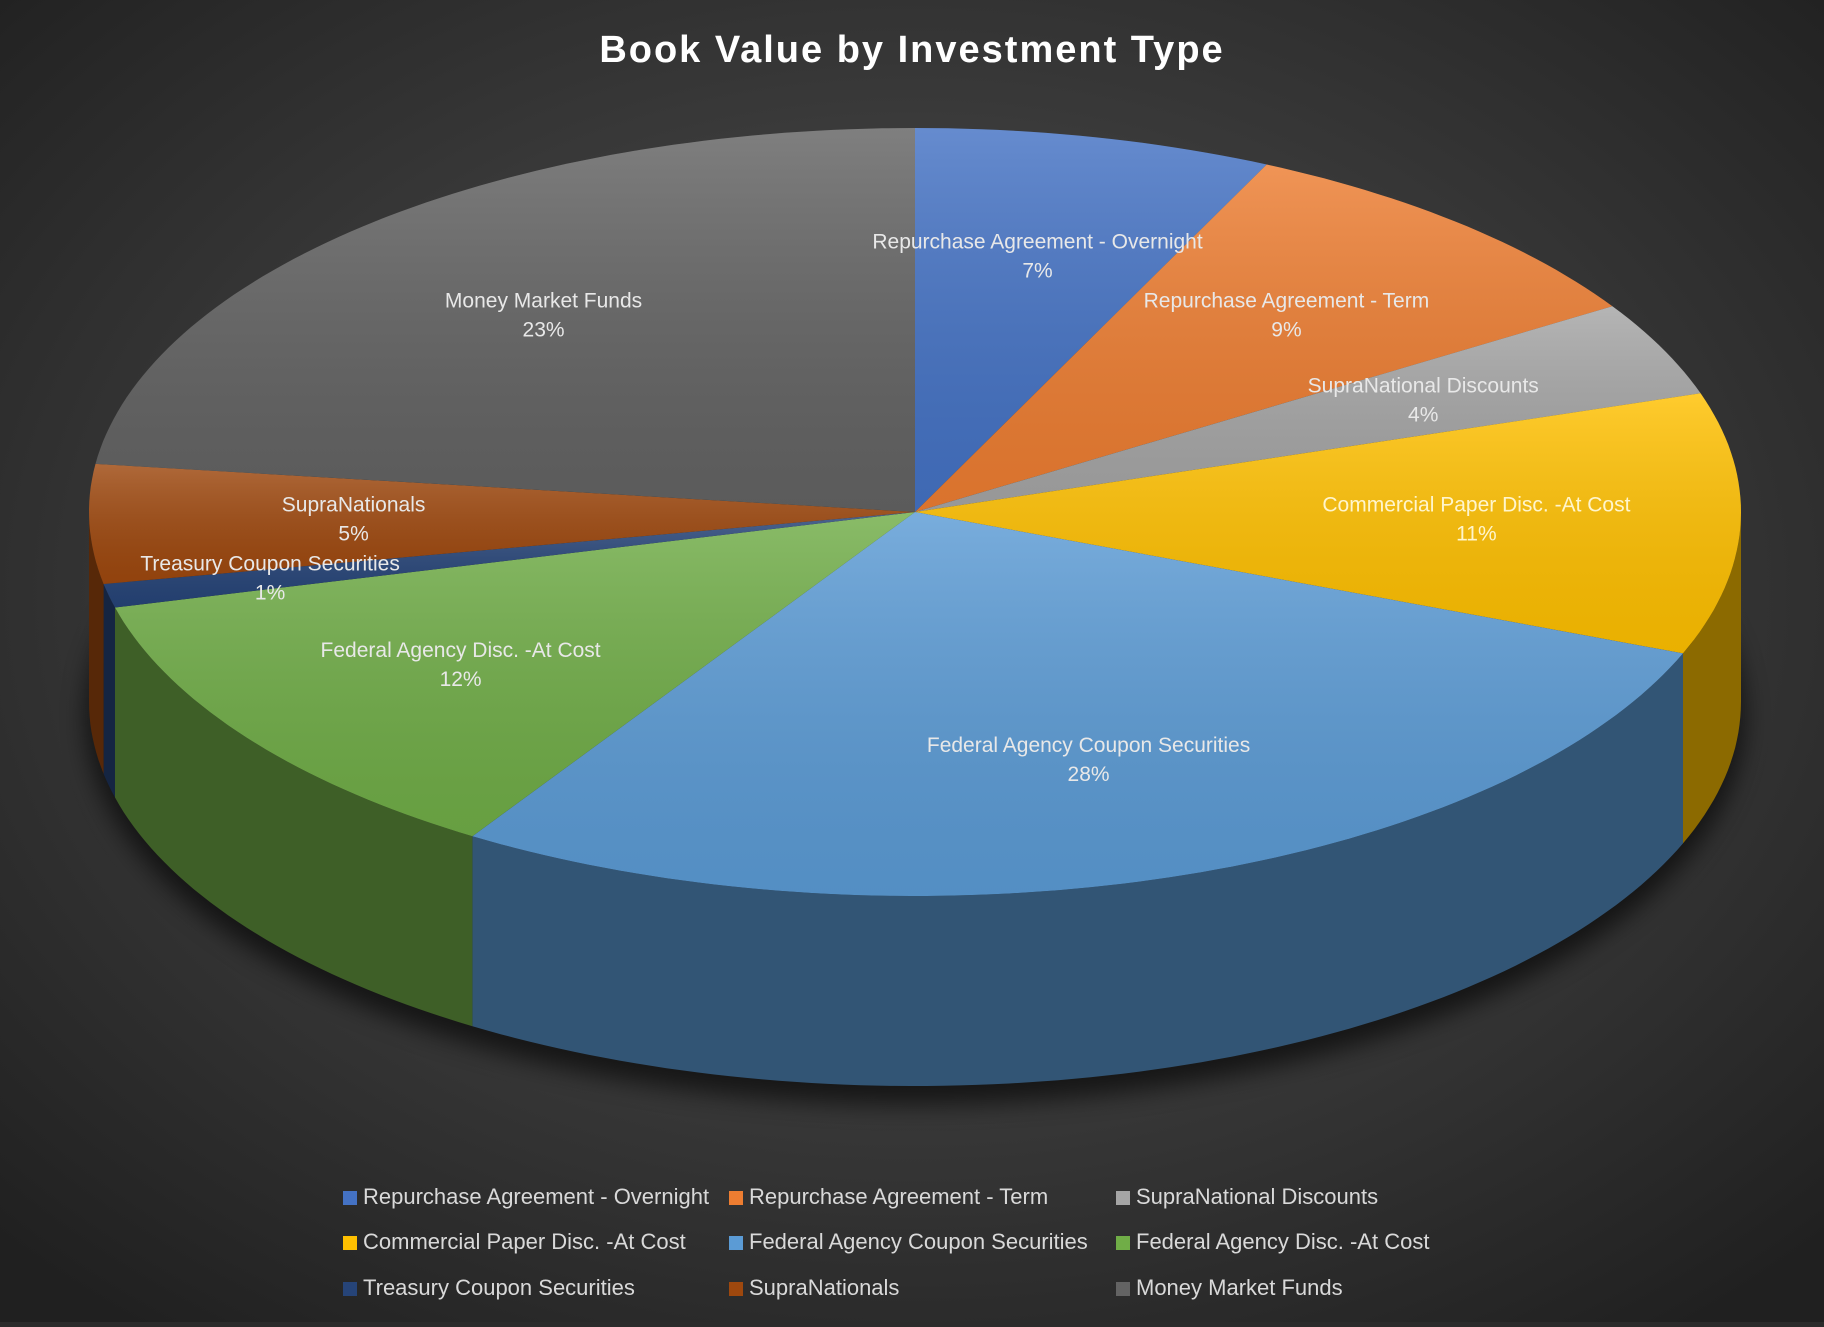  I want to click on chart-title: Book Value by Investment Type, so click(911, 50).